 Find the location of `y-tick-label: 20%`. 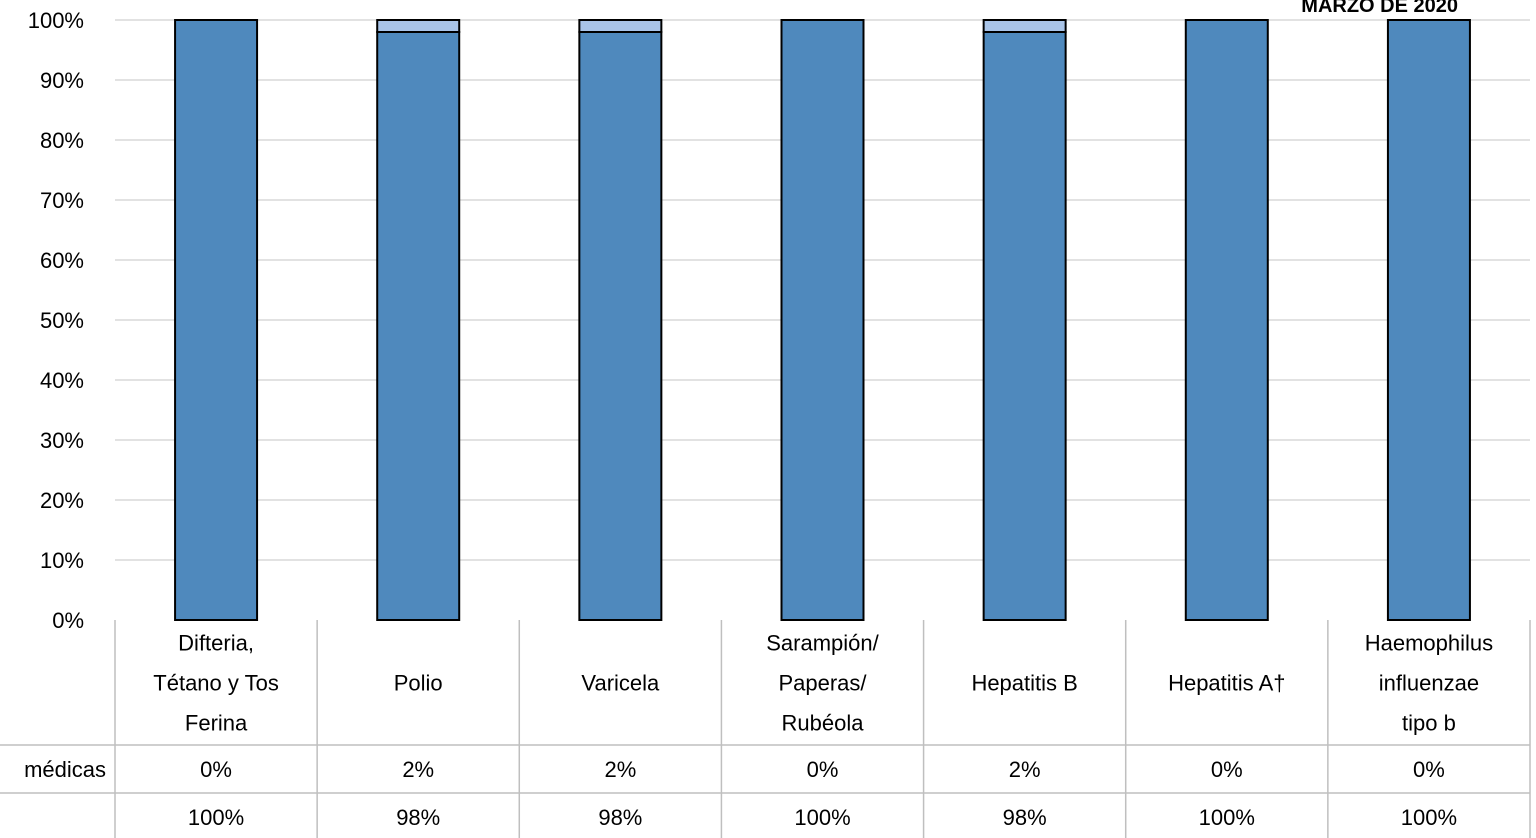

y-tick-label: 20% is located at coordinates (62, 500).